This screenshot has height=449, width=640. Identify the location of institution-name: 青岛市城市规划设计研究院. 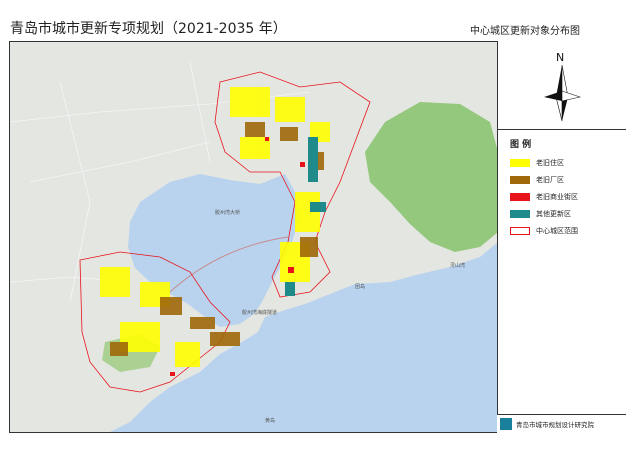
(555, 425).